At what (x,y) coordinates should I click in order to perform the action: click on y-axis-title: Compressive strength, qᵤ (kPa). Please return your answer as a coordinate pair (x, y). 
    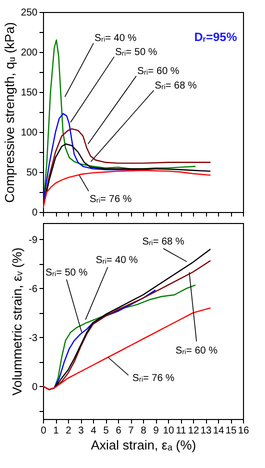
    Looking at the image, I should click on (9, 112).